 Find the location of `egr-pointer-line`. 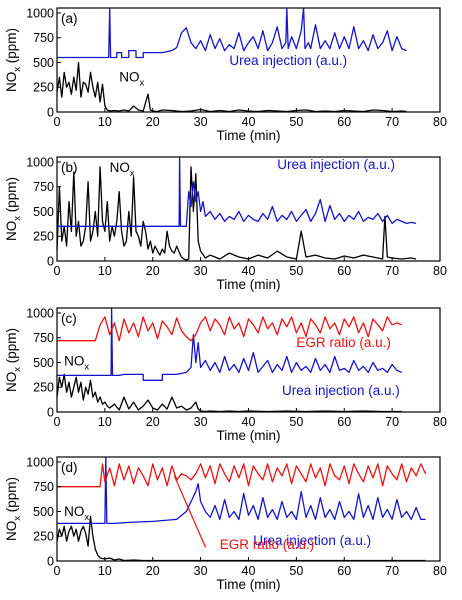

egr-pointer-line is located at coordinates (189, 511).